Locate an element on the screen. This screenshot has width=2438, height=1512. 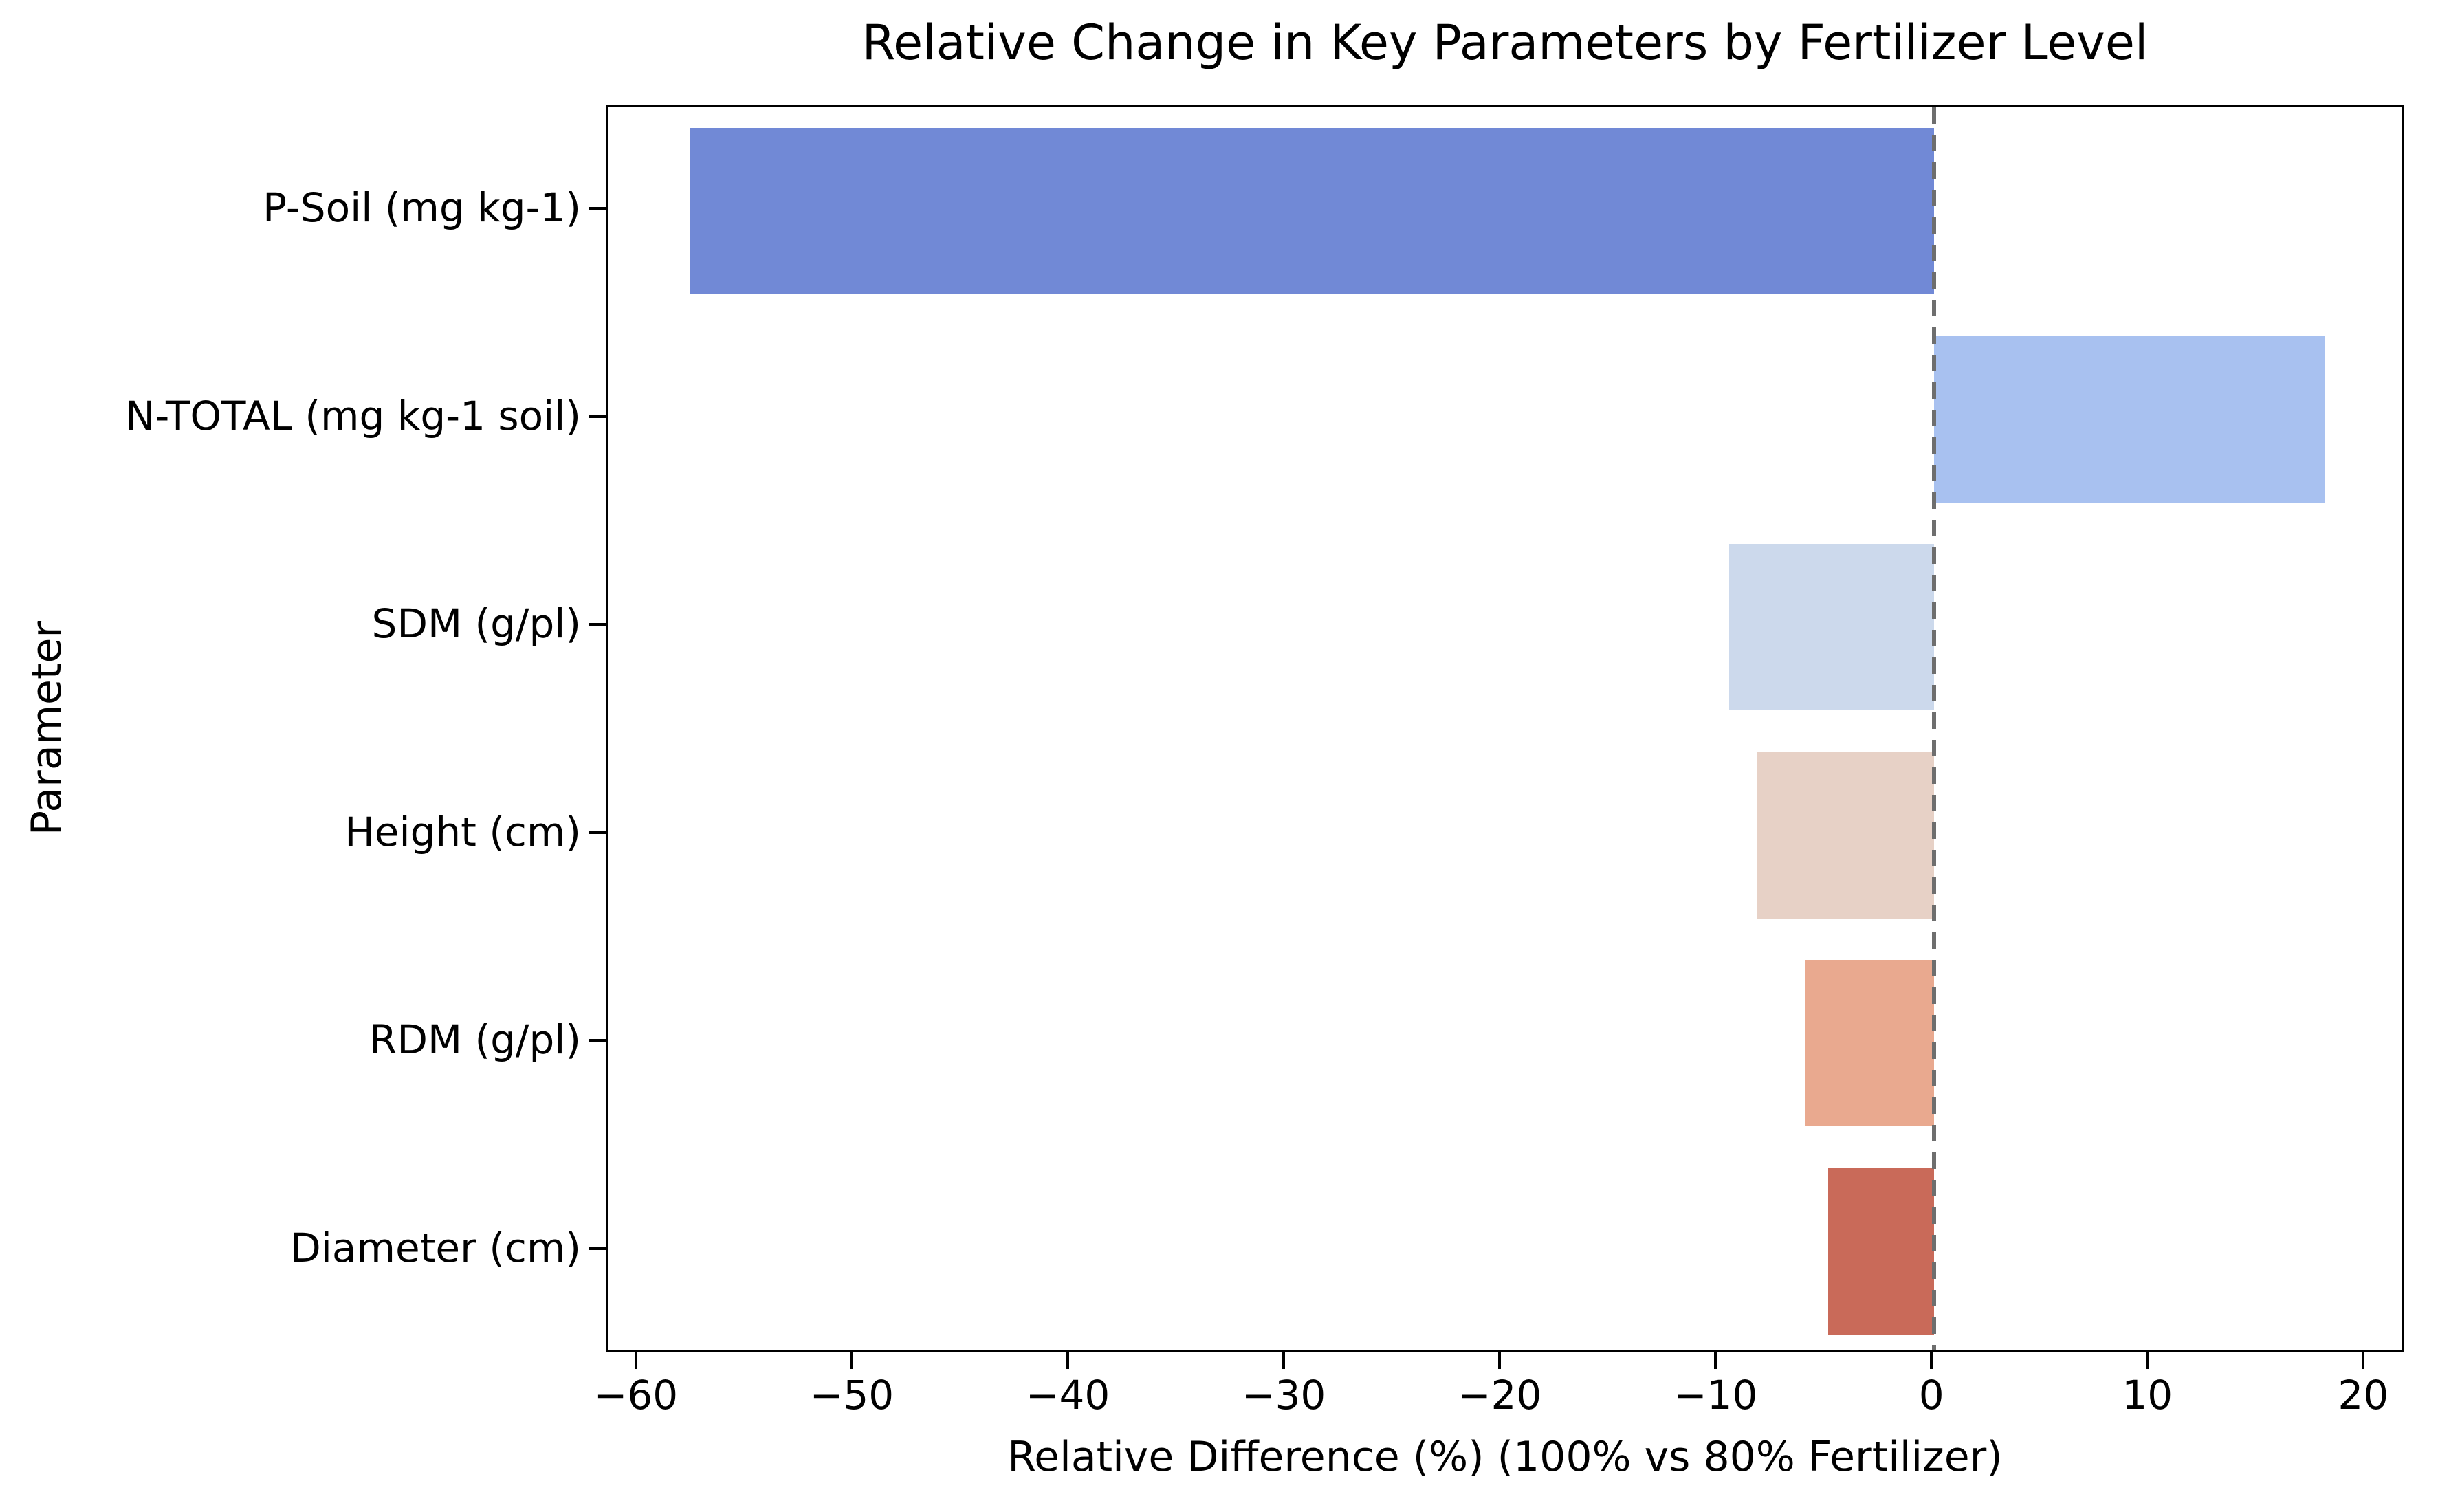
x-tick-label: 10 is located at coordinates (2147, 1395).